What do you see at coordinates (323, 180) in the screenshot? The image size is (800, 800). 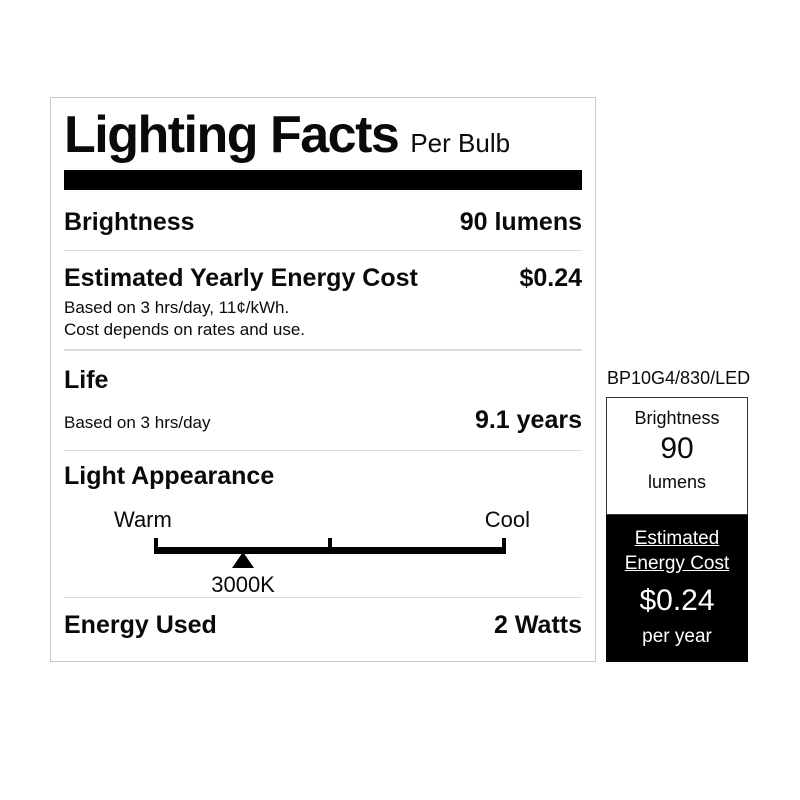 I see `title-separator-bar` at bounding box center [323, 180].